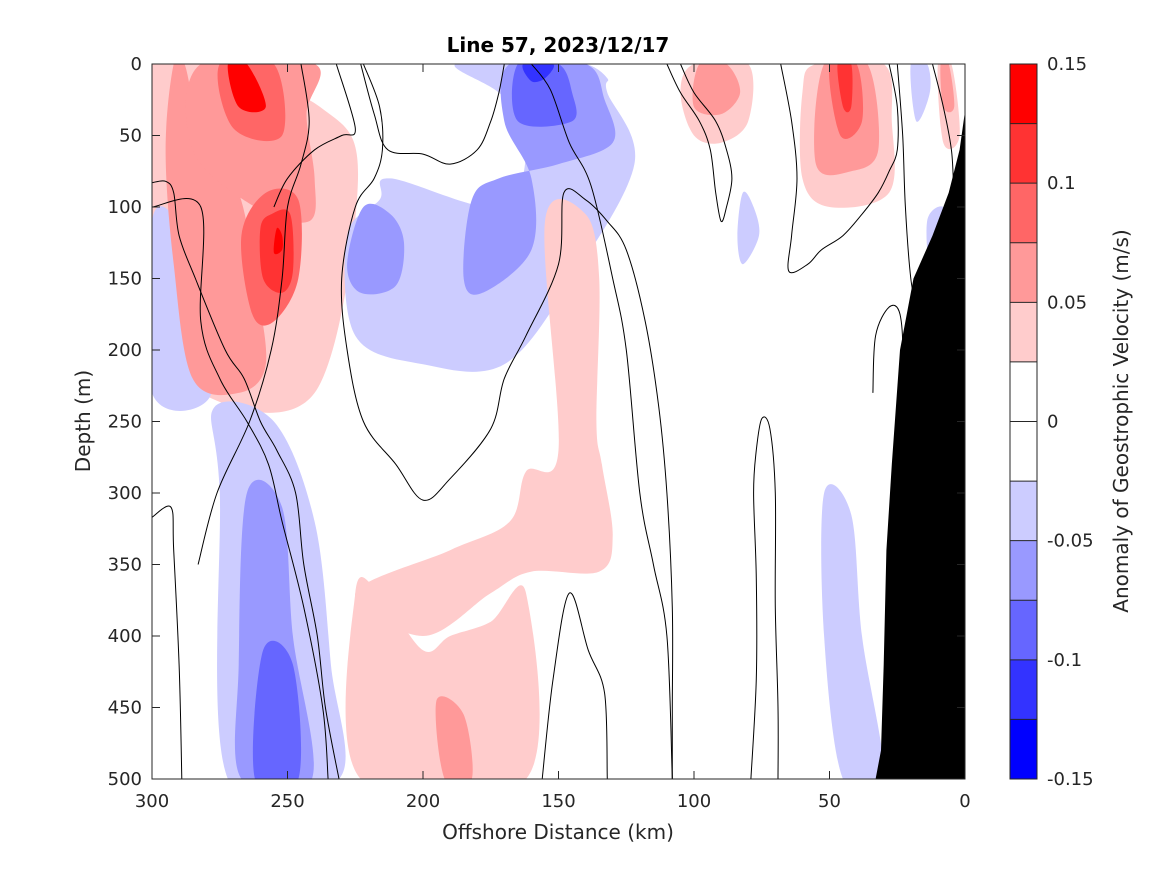 The height and width of the screenshot is (875, 1167). Describe the element at coordinates (1070, 779) in the screenshot. I see `colorbar-tick-label: -0.15` at that location.